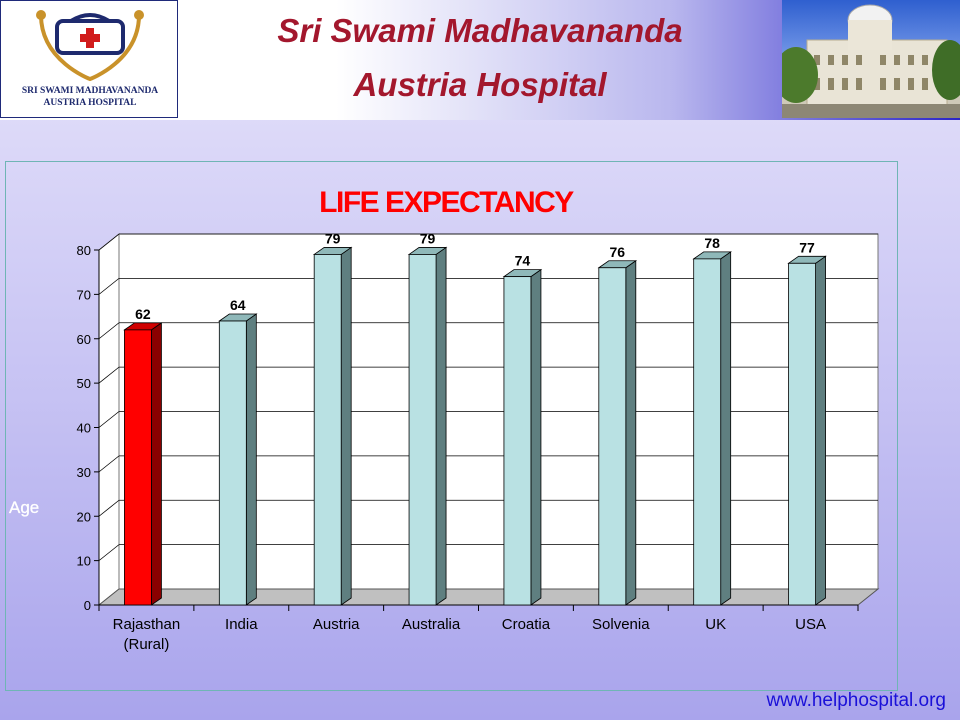  I want to click on data-label: 64, so click(238, 305).